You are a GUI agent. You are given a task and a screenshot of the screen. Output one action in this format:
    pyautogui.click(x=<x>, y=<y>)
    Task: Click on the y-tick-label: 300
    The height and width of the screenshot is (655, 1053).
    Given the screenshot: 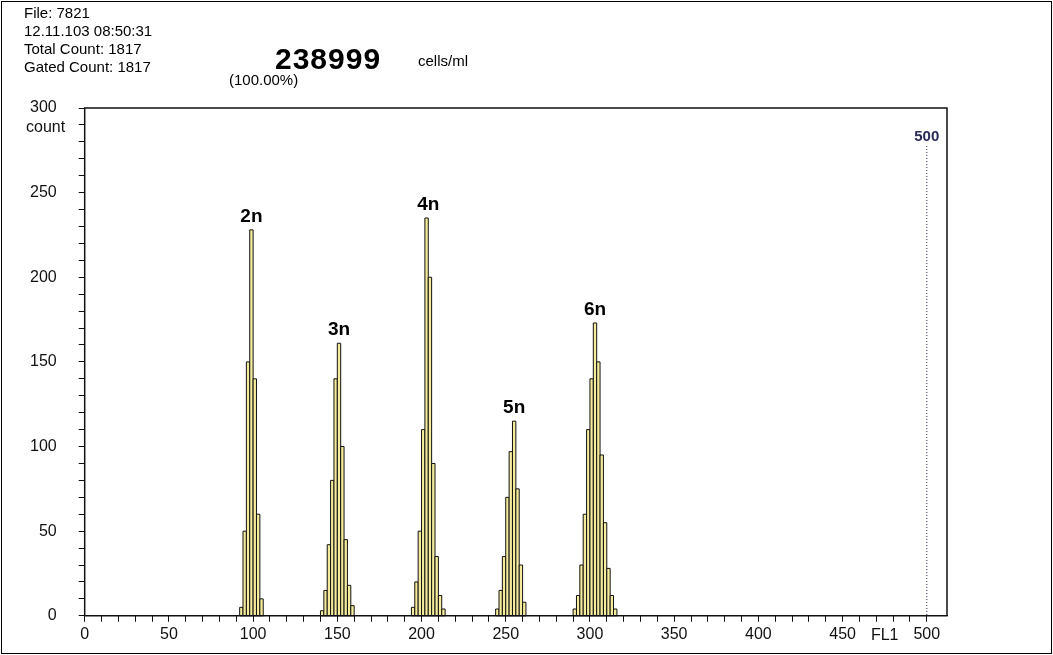 What is the action you would take?
    pyautogui.click(x=43, y=107)
    